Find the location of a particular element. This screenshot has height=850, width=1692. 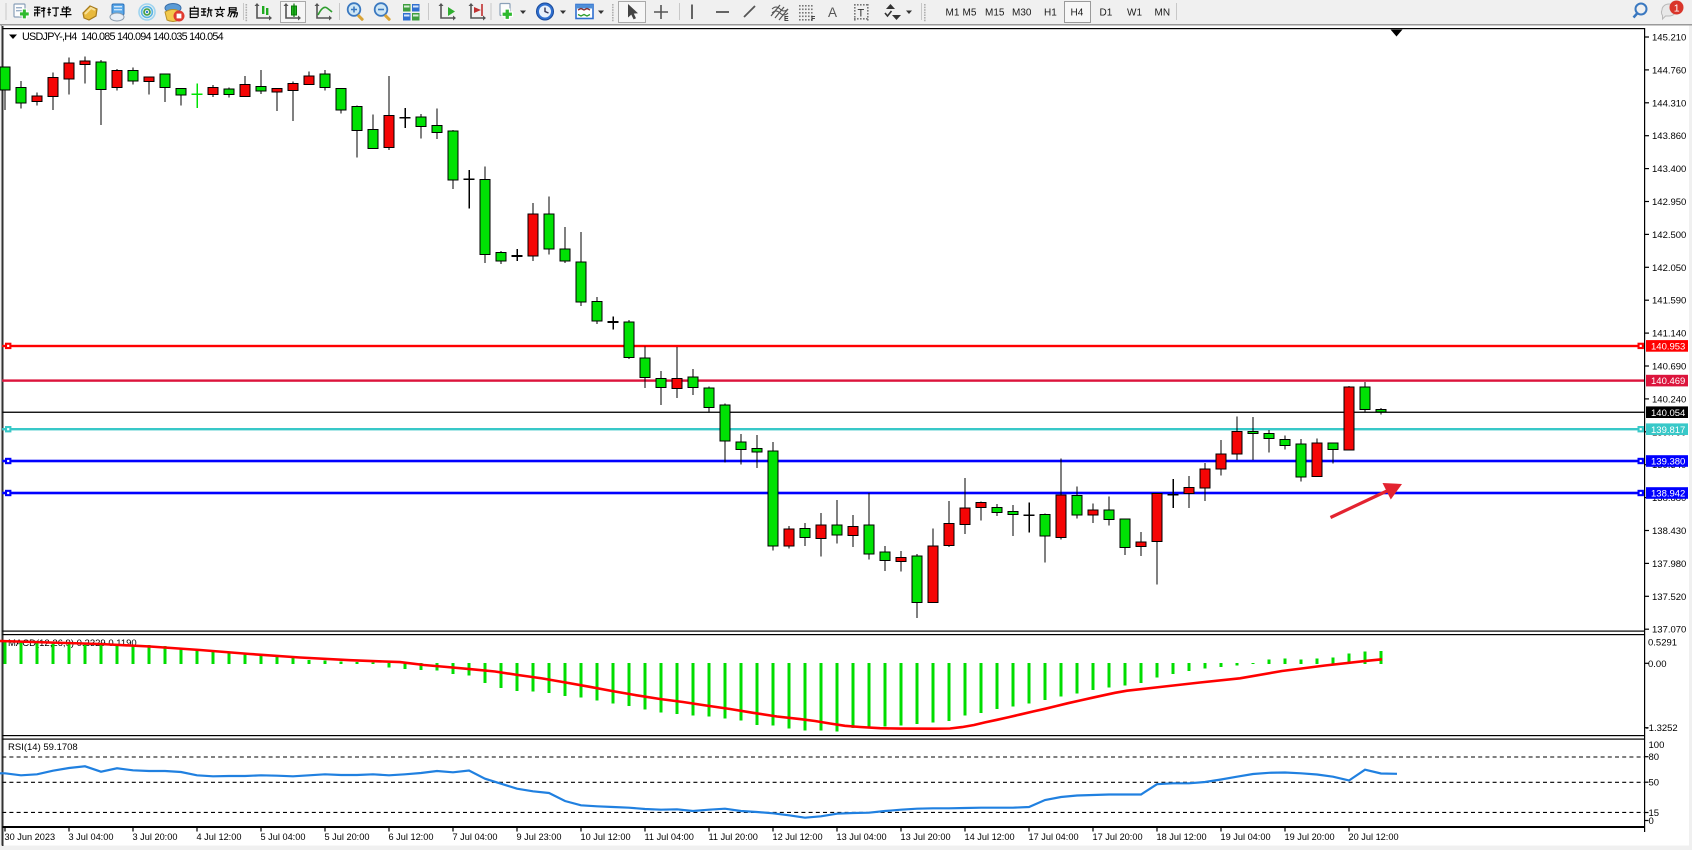

svg-text: 140.953 is located at coordinates (1668, 347).